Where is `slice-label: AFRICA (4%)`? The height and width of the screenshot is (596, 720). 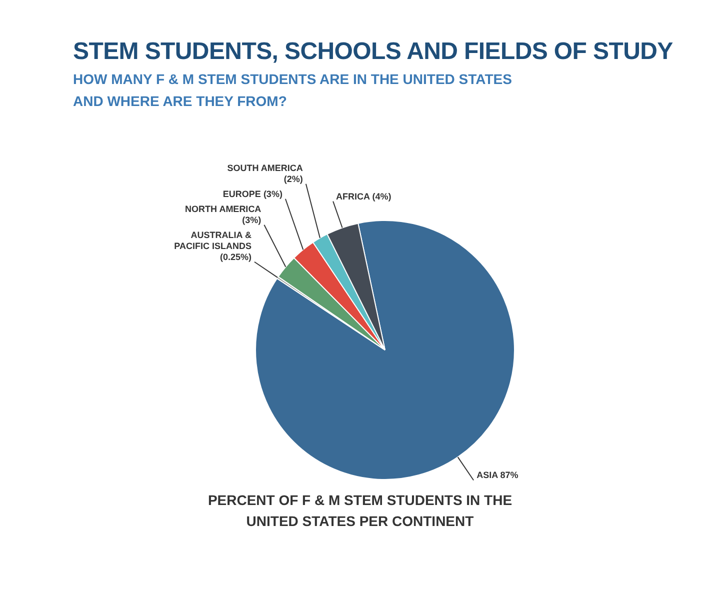 slice-label: AFRICA (4%) is located at coordinates (364, 196).